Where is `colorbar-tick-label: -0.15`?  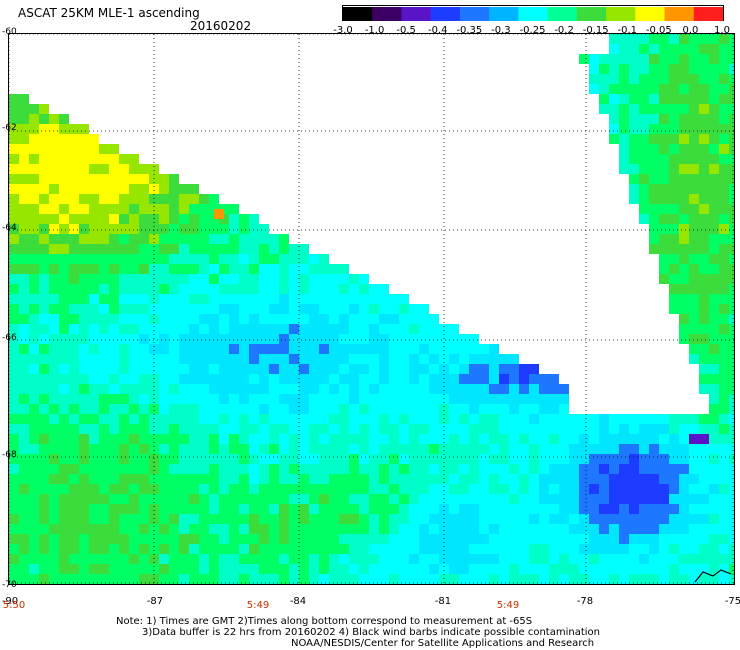 colorbar-tick-label: -0.15 is located at coordinates (595, 30).